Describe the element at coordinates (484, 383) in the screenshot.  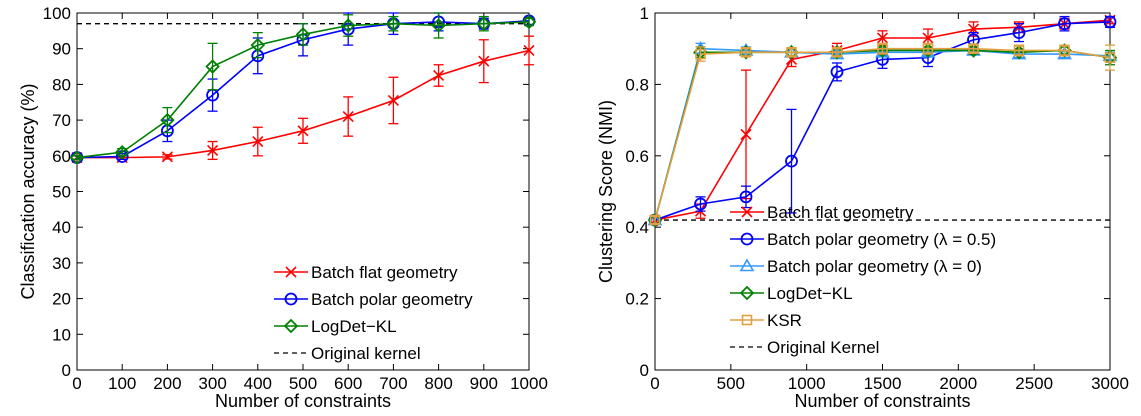
I see `x-tick-label: 900` at that location.